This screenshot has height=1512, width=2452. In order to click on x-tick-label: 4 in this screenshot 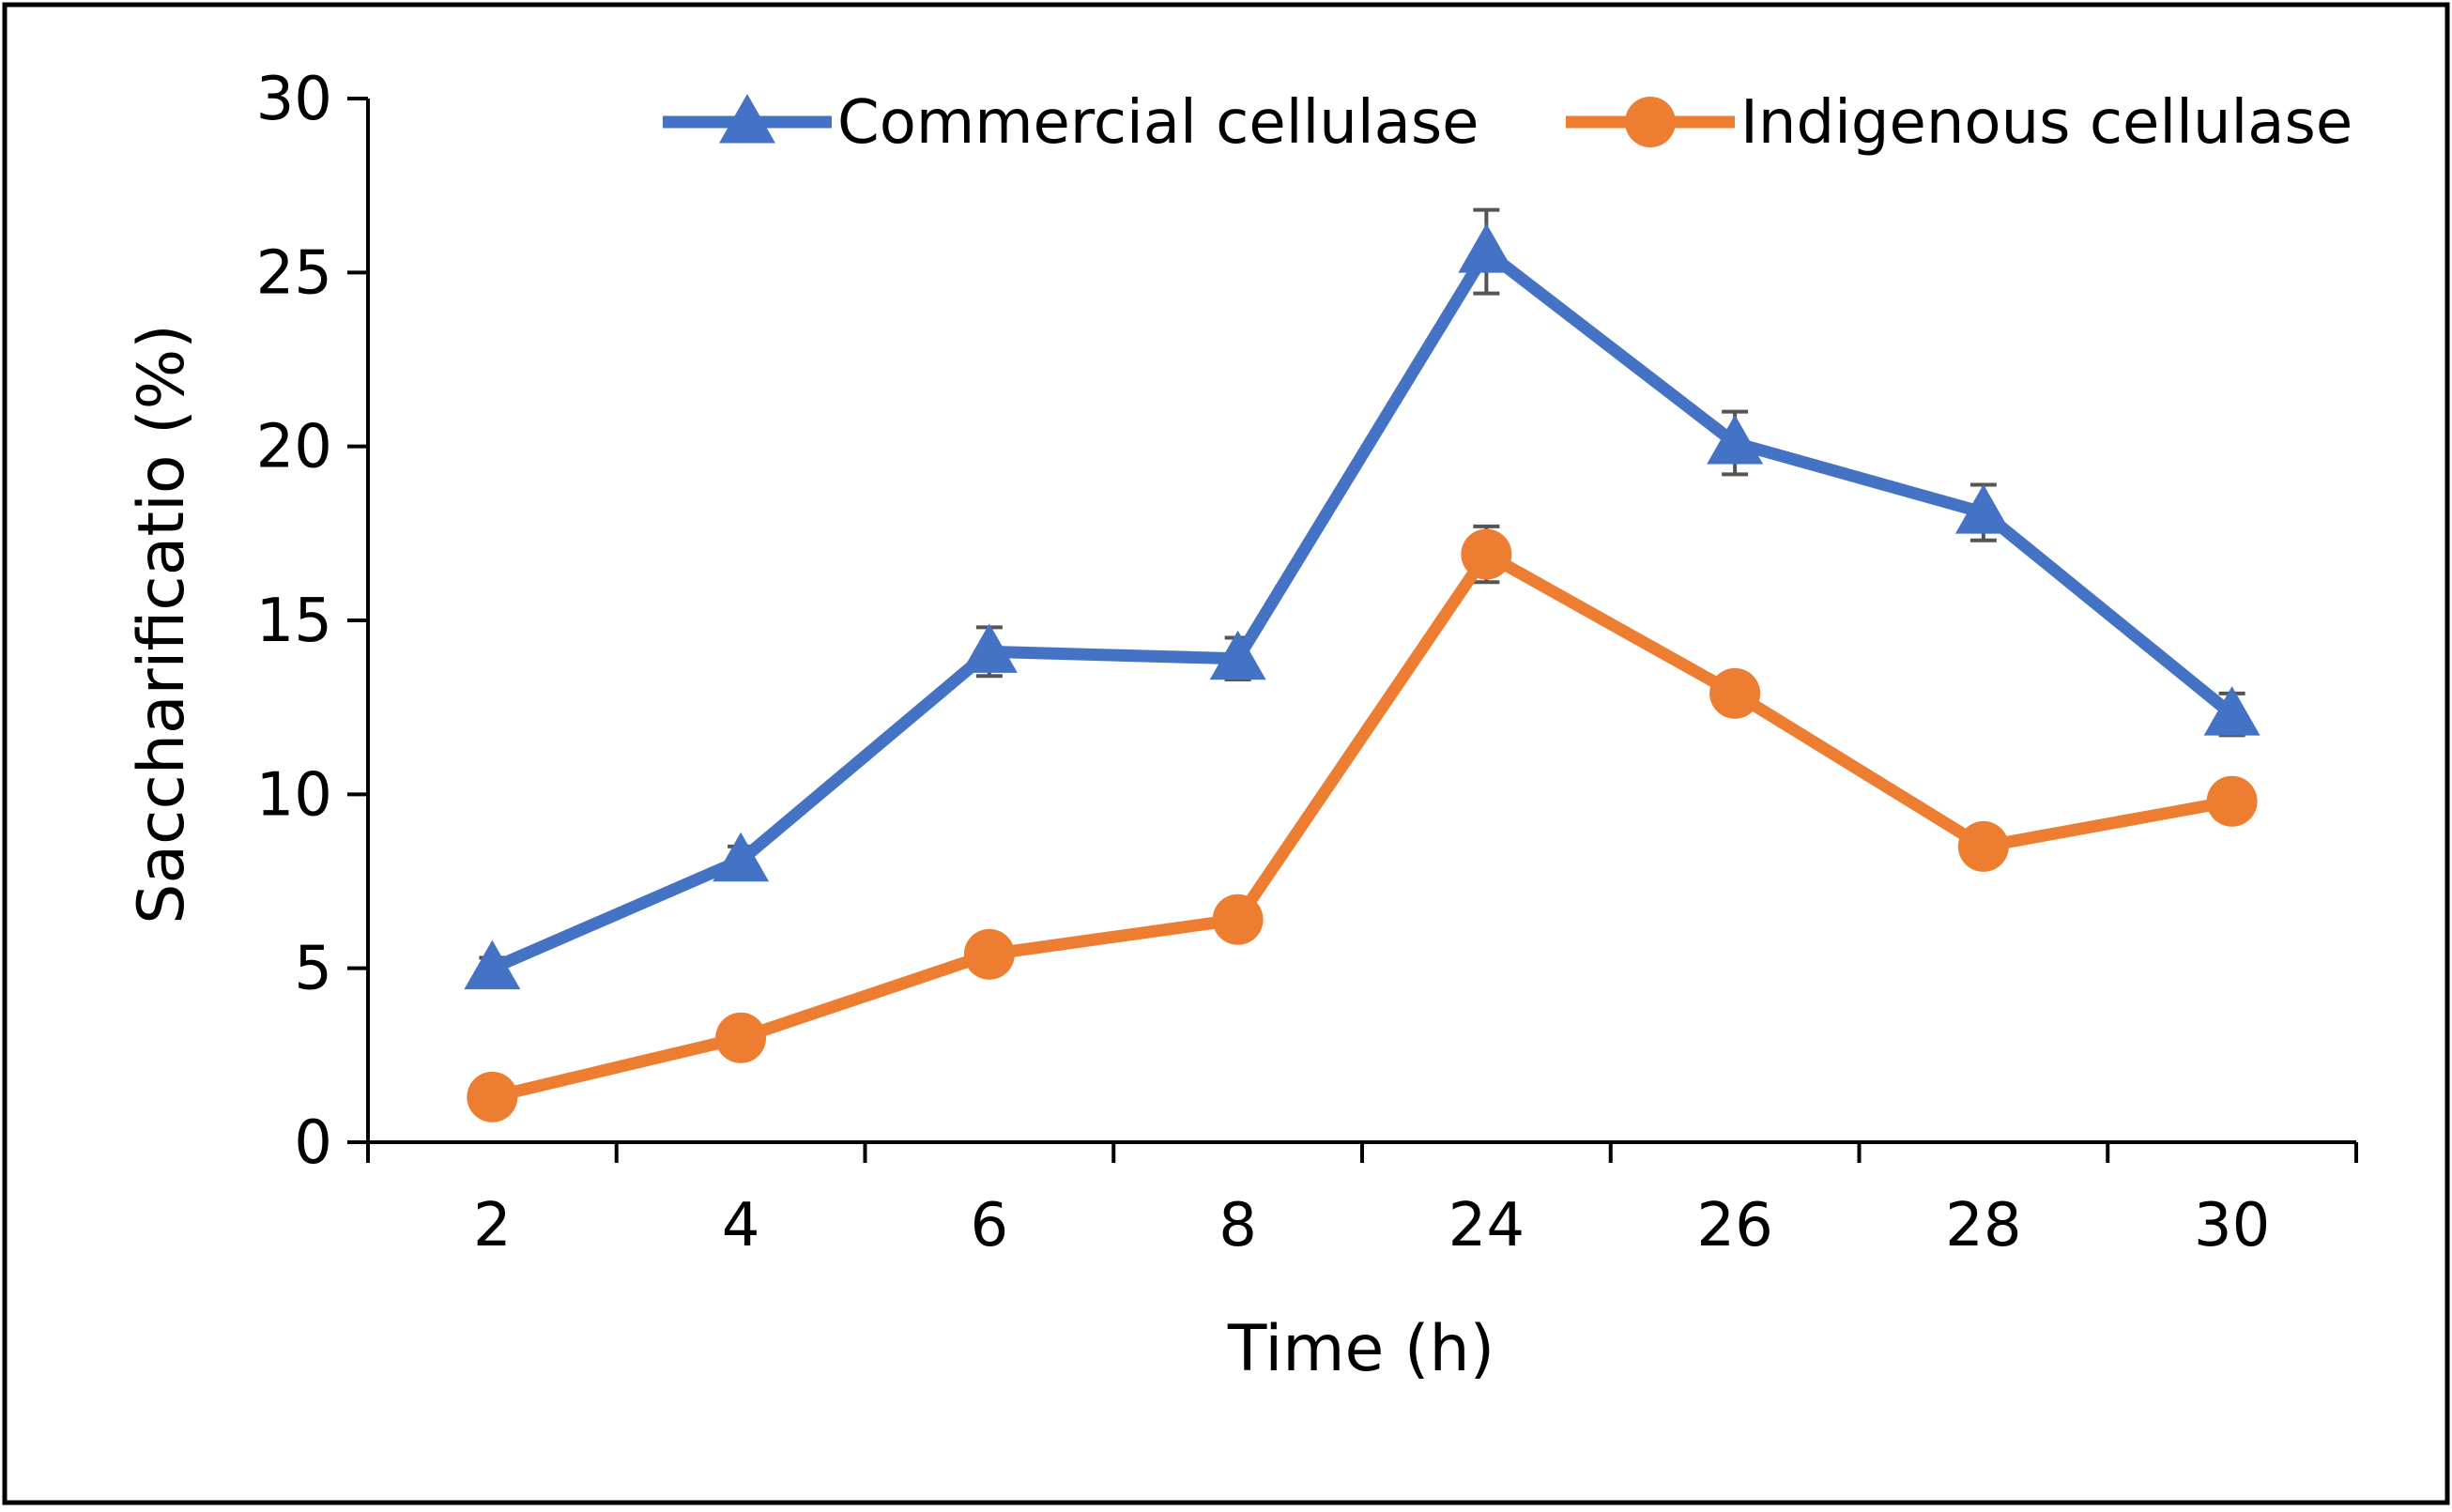, I will do `click(741, 1225)`.